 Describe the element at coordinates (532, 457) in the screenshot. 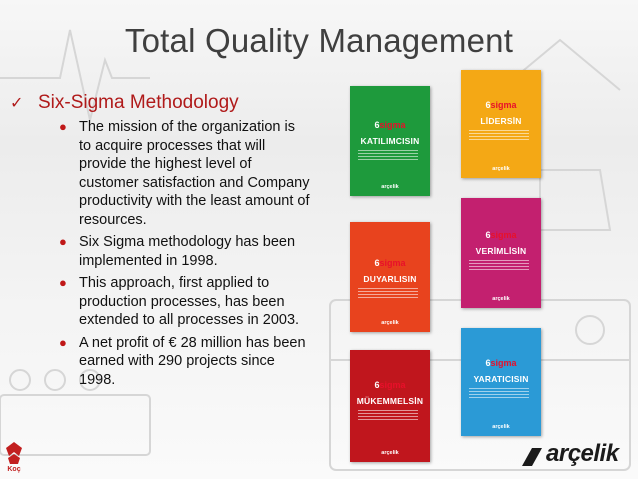

I see `arcelik-logo-icon` at that location.